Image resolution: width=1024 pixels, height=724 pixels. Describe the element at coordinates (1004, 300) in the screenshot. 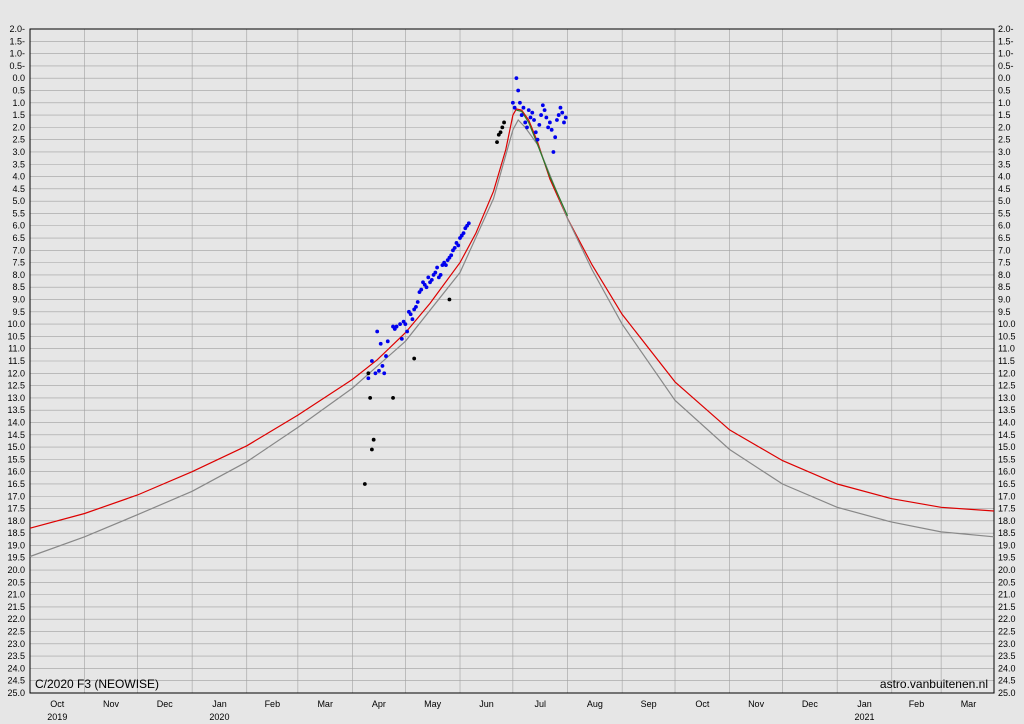

I see `y-tick-label-right: 9.0` at that location.